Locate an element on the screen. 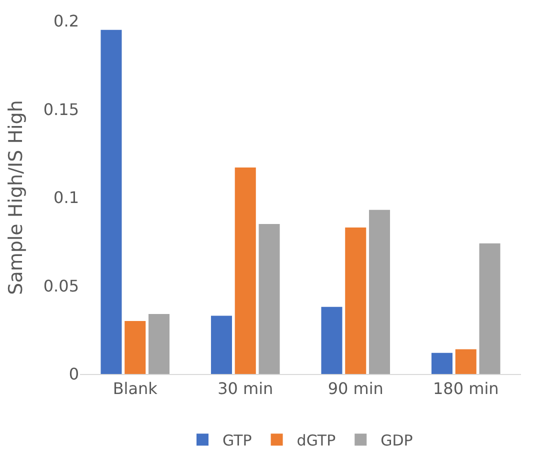 The height and width of the screenshot is (468, 536). x-tick-label: Blank is located at coordinates (135, 388).